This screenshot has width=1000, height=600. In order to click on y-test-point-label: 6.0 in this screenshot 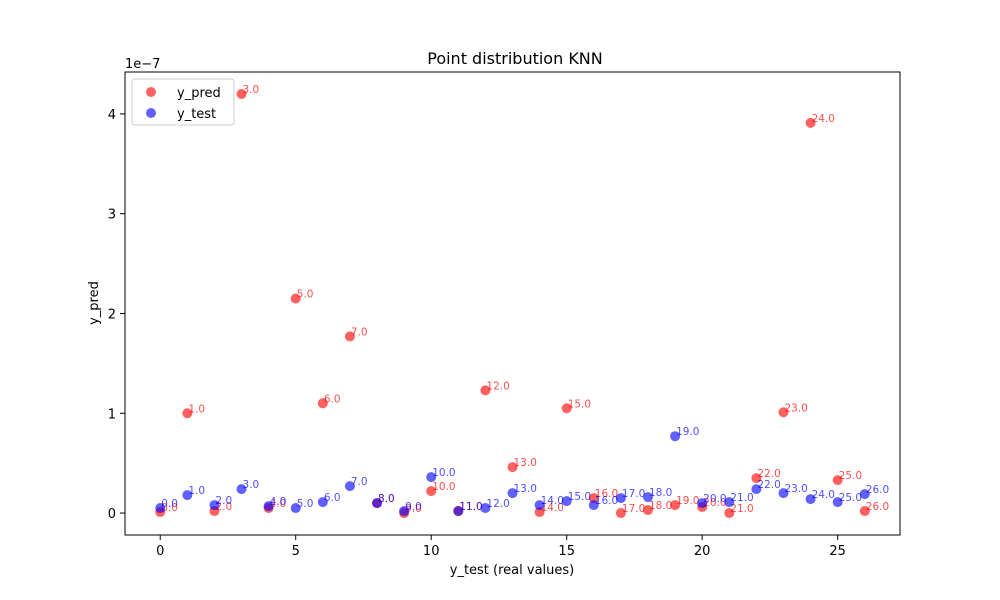, I will do `click(332, 498)`.